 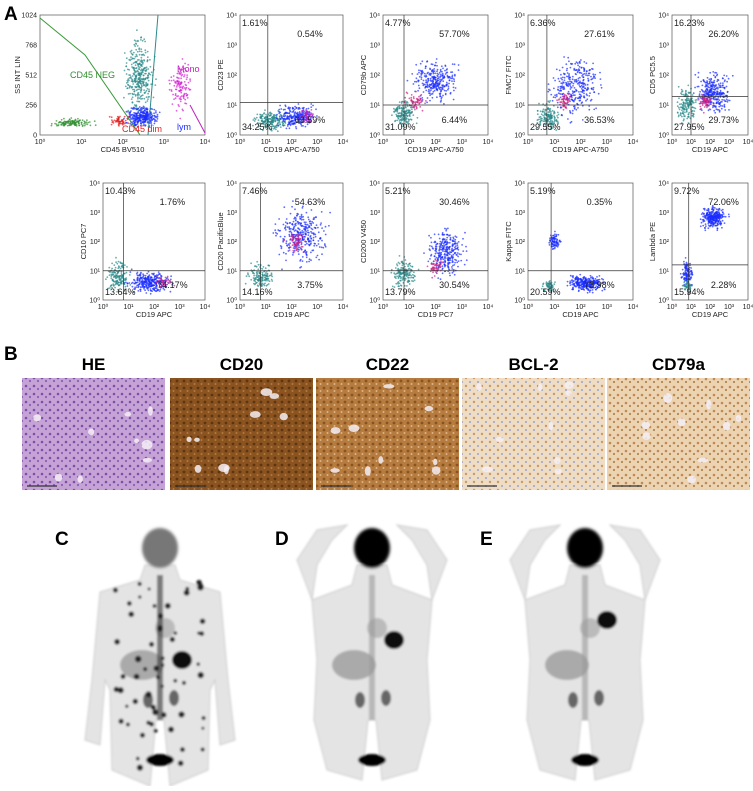 I want to click on y-tick-label: 10¹, so click(x=375, y=106).